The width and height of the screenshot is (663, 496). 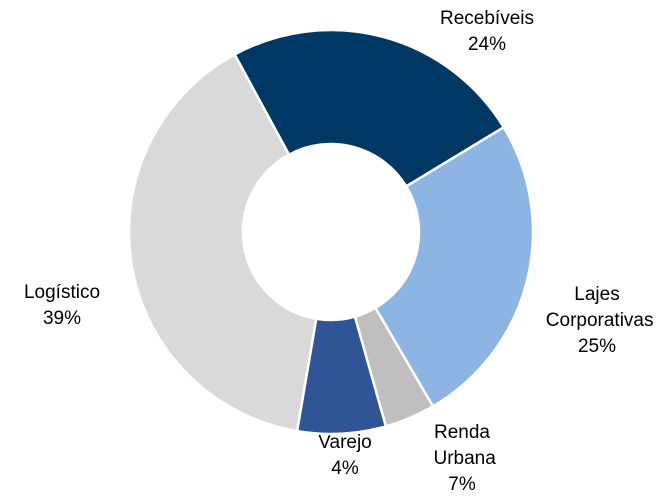 What do you see at coordinates (596, 294) in the screenshot?
I see `label-line: Lajes` at bounding box center [596, 294].